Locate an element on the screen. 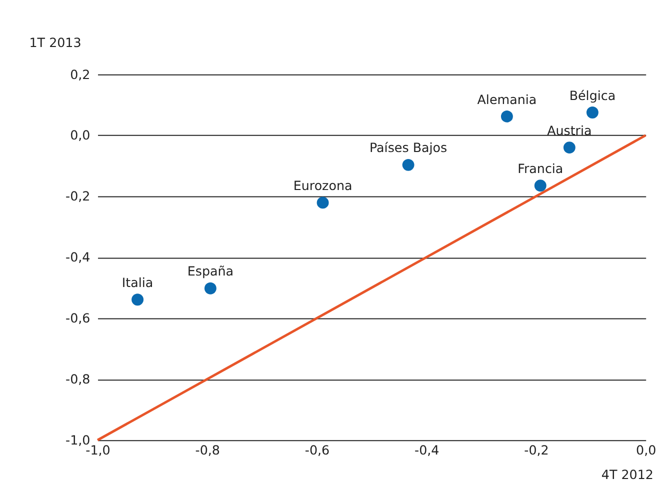  y-axis-title: 1T 2013 is located at coordinates (55, 42).